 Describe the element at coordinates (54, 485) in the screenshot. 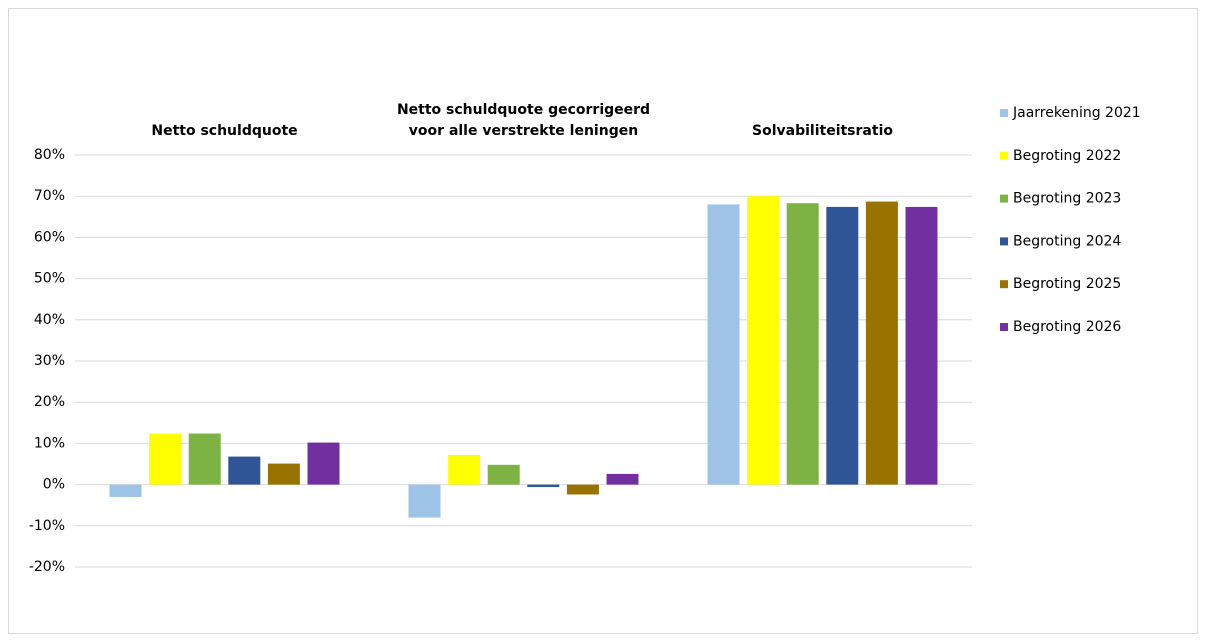

I see `y-tick-label: 0%` at that location.